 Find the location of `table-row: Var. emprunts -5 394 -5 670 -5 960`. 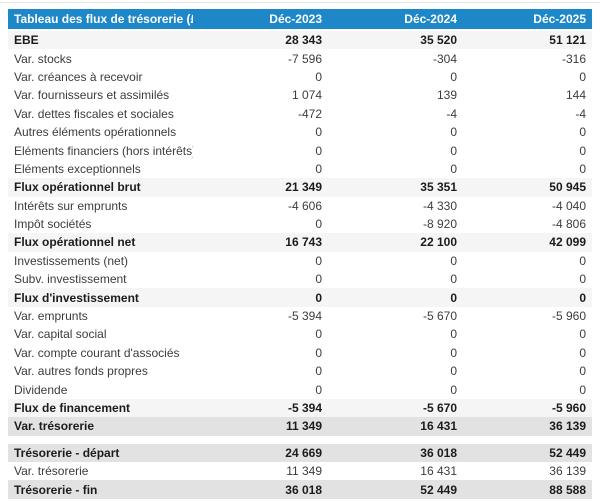

table-row: Var. emprunts -5 394 -5 670 -5 960 is located at coordinates (300, 316).